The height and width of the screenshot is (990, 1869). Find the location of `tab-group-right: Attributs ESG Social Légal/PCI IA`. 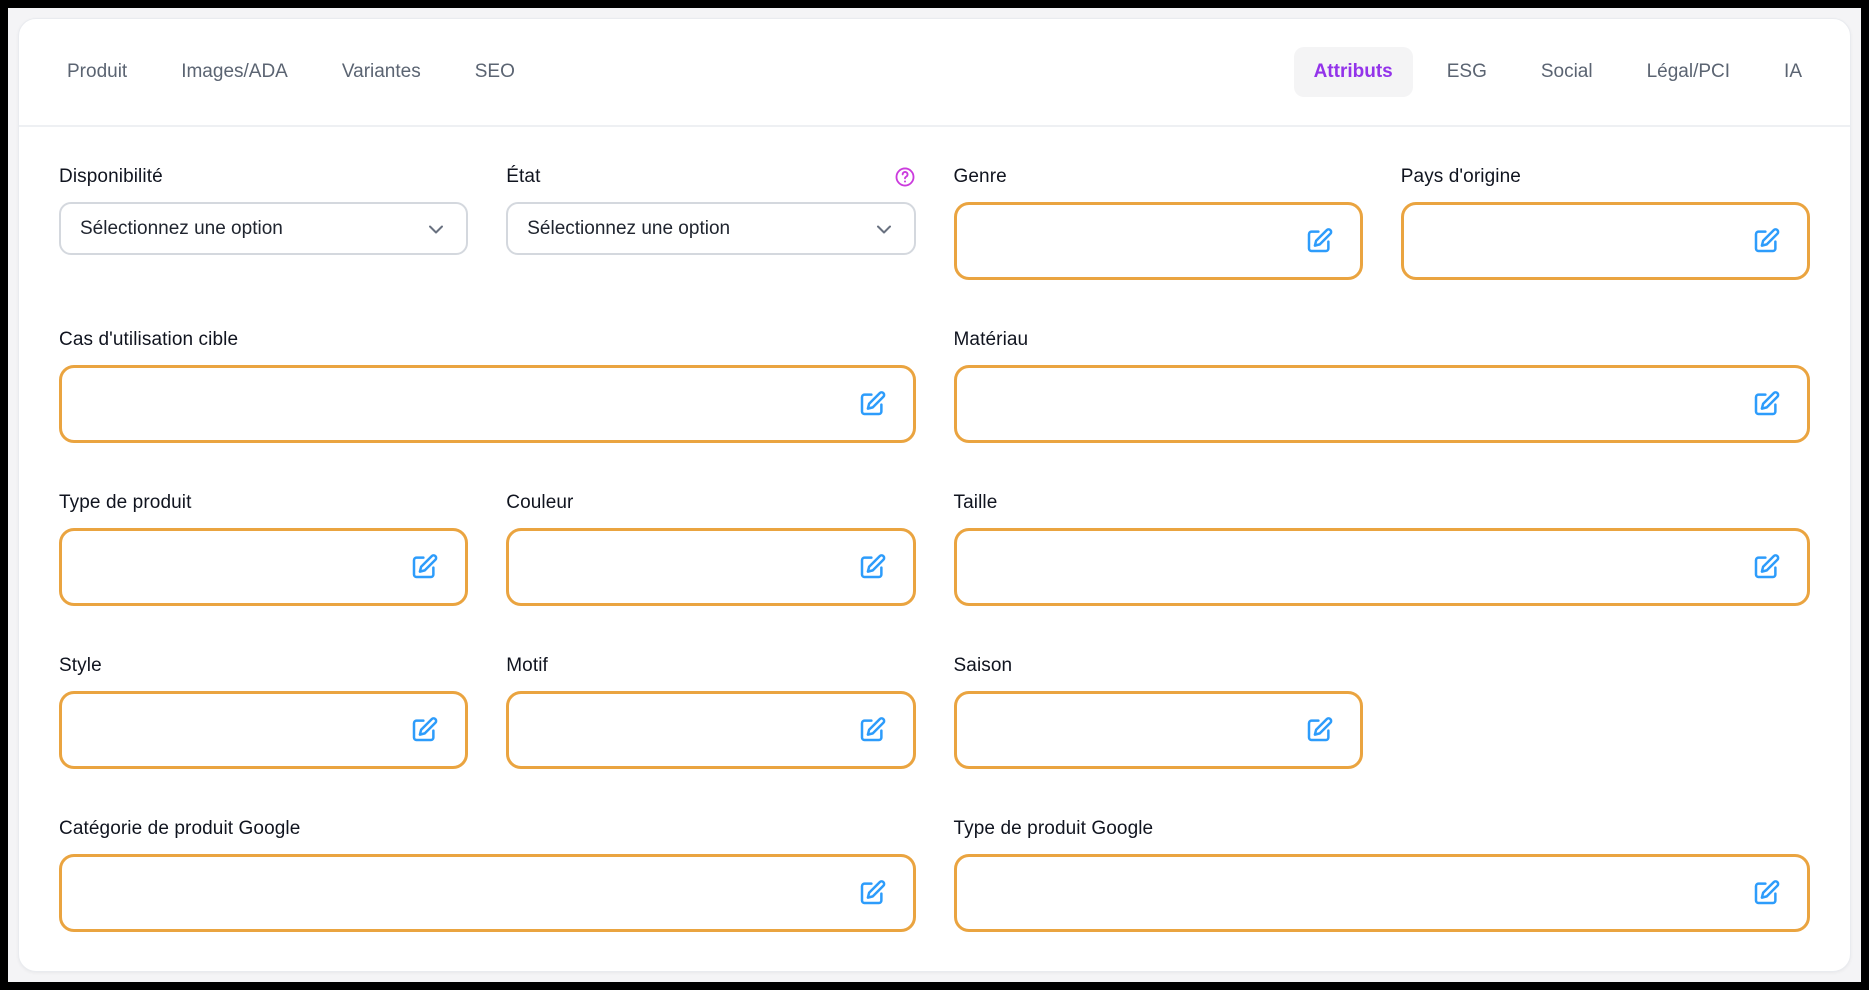

tab-group-right: Attributs ESG Social Légal/PCI IA is located at coordinates (1557, 72).